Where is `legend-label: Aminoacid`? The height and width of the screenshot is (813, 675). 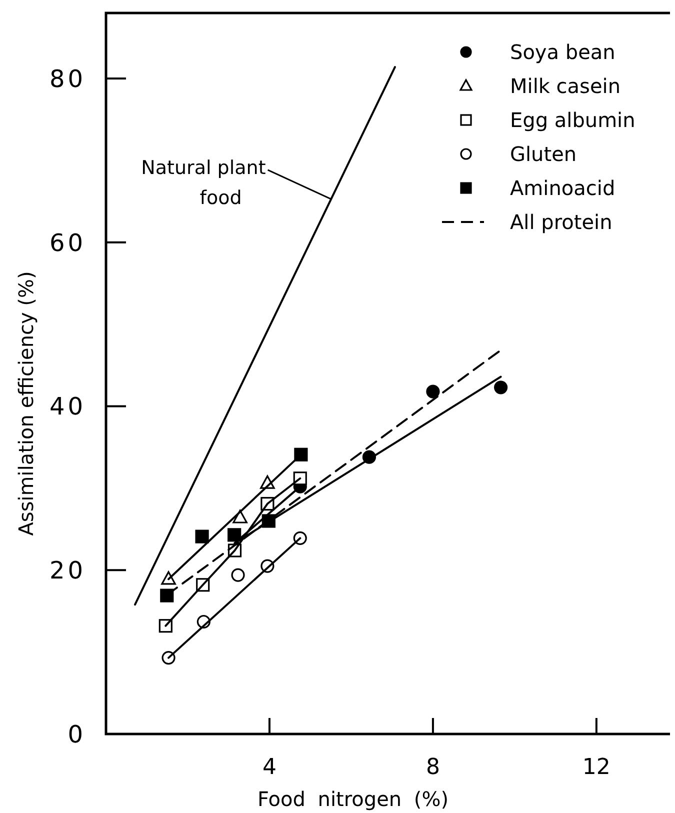 legend-label: Aminoacid is located at coordinates (563, 188).